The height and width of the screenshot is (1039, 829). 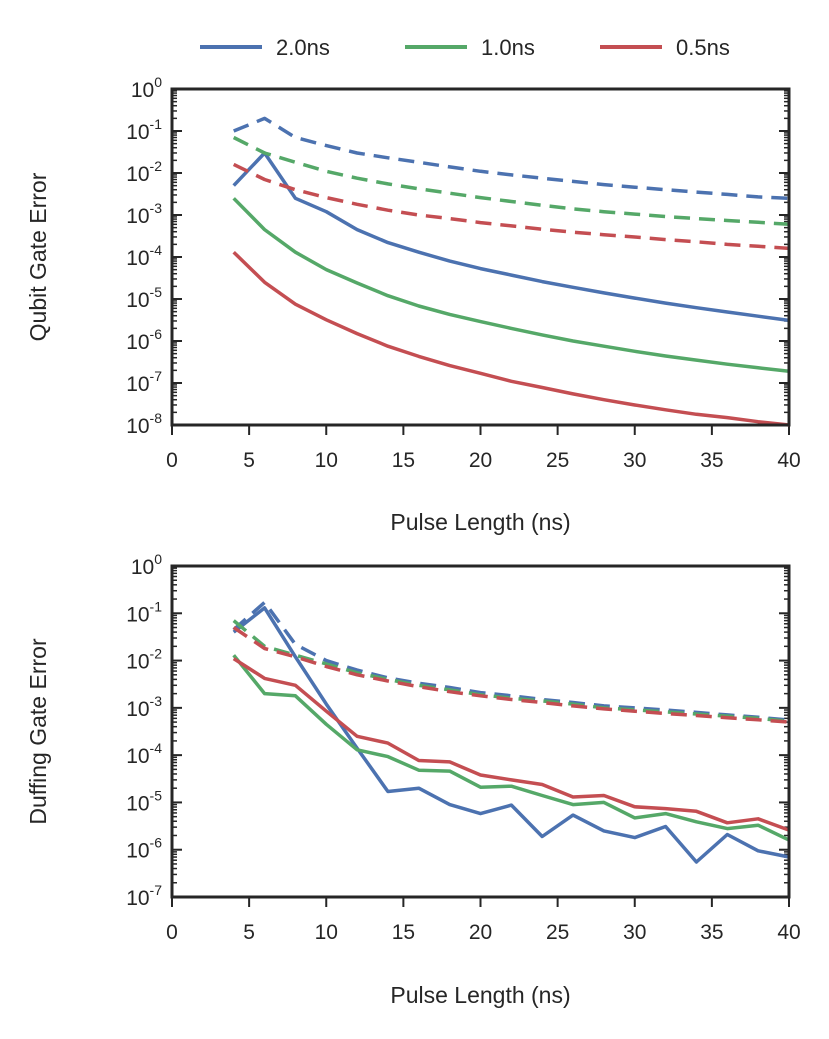 I want to click on qubit-x-tick-label: 5, so click(x=249, y=460).